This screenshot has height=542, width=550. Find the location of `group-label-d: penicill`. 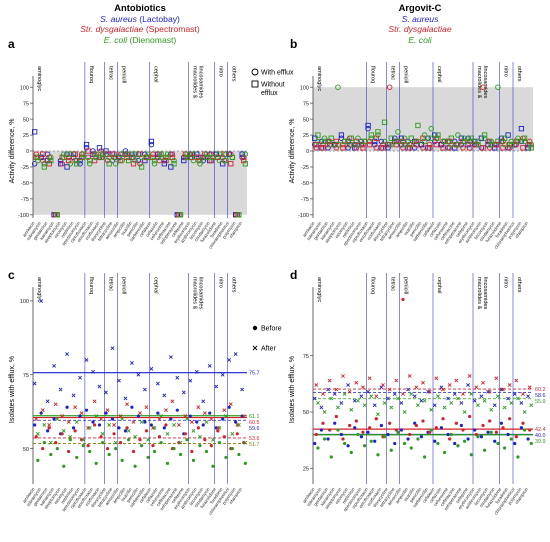

group-label-d: penicill is located at coordinates (406, 285).